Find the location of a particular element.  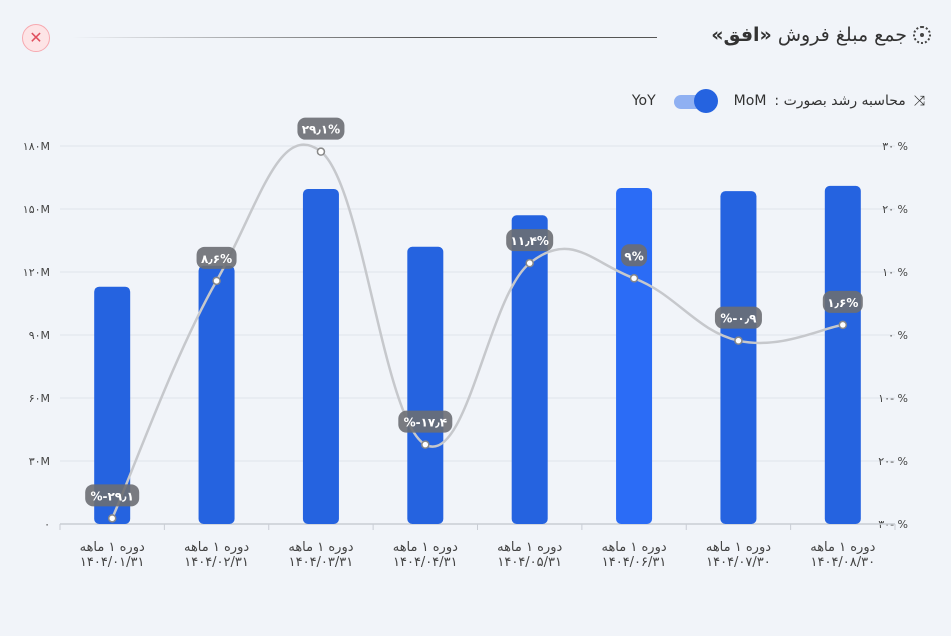

growth-mode-label: محاسبه رشد بصورت : is located at coordinates (840, 101).